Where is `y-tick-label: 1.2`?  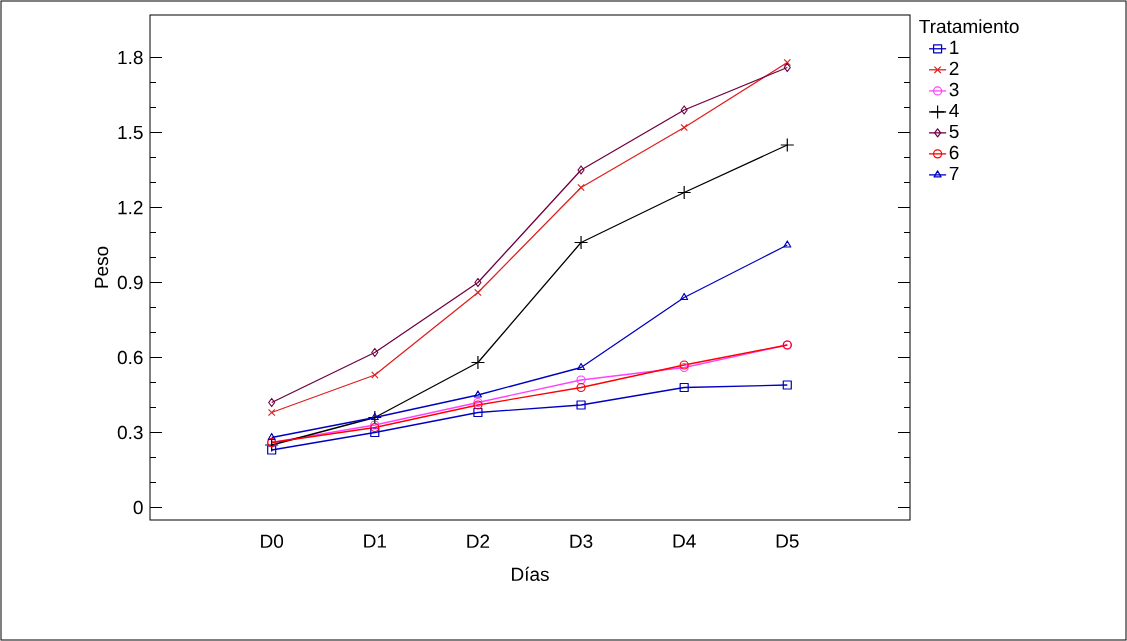
y-tick-label: 1.2 is located at coordinates (130, 207).